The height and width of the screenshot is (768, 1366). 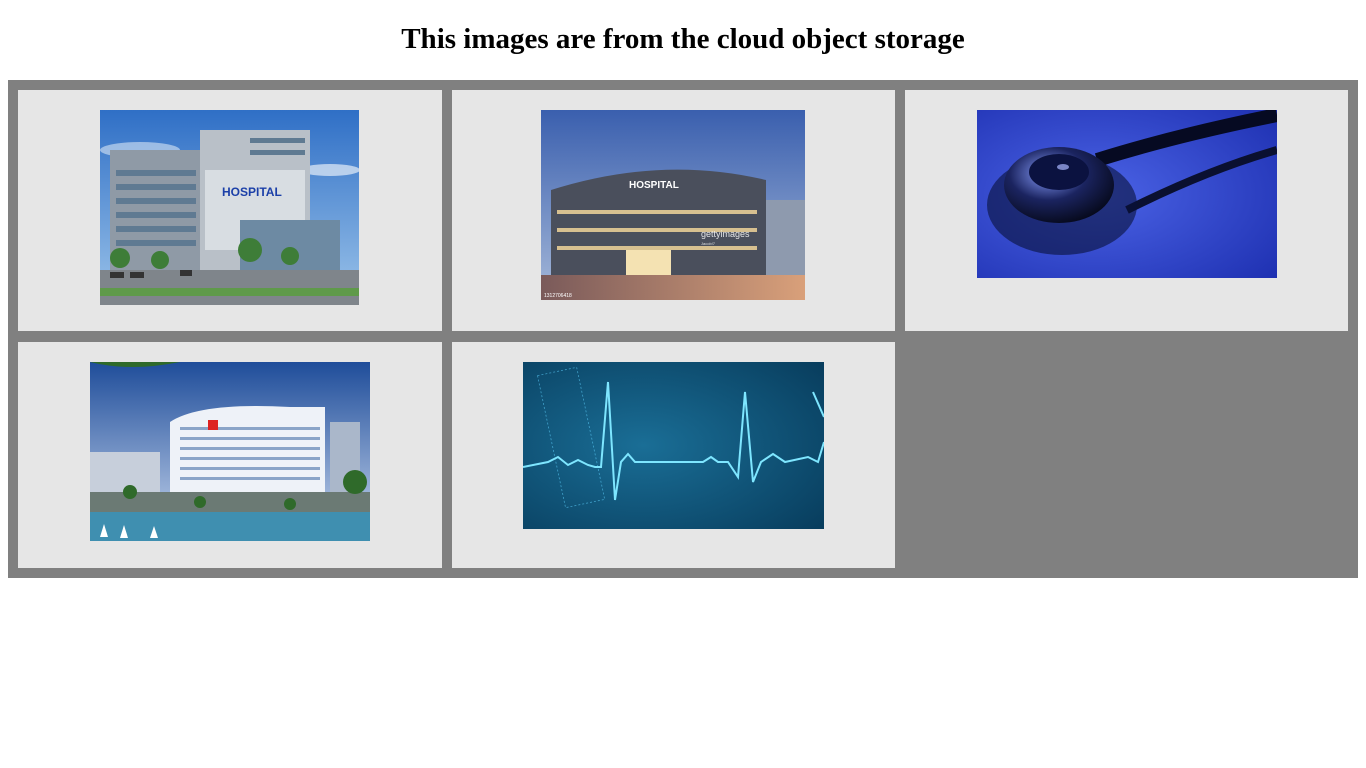 What do you see at coordinates (252, 192) in the screenshot?
I see `hospital-sign-1: HOSPITAL` at bounding box center [252, 192].